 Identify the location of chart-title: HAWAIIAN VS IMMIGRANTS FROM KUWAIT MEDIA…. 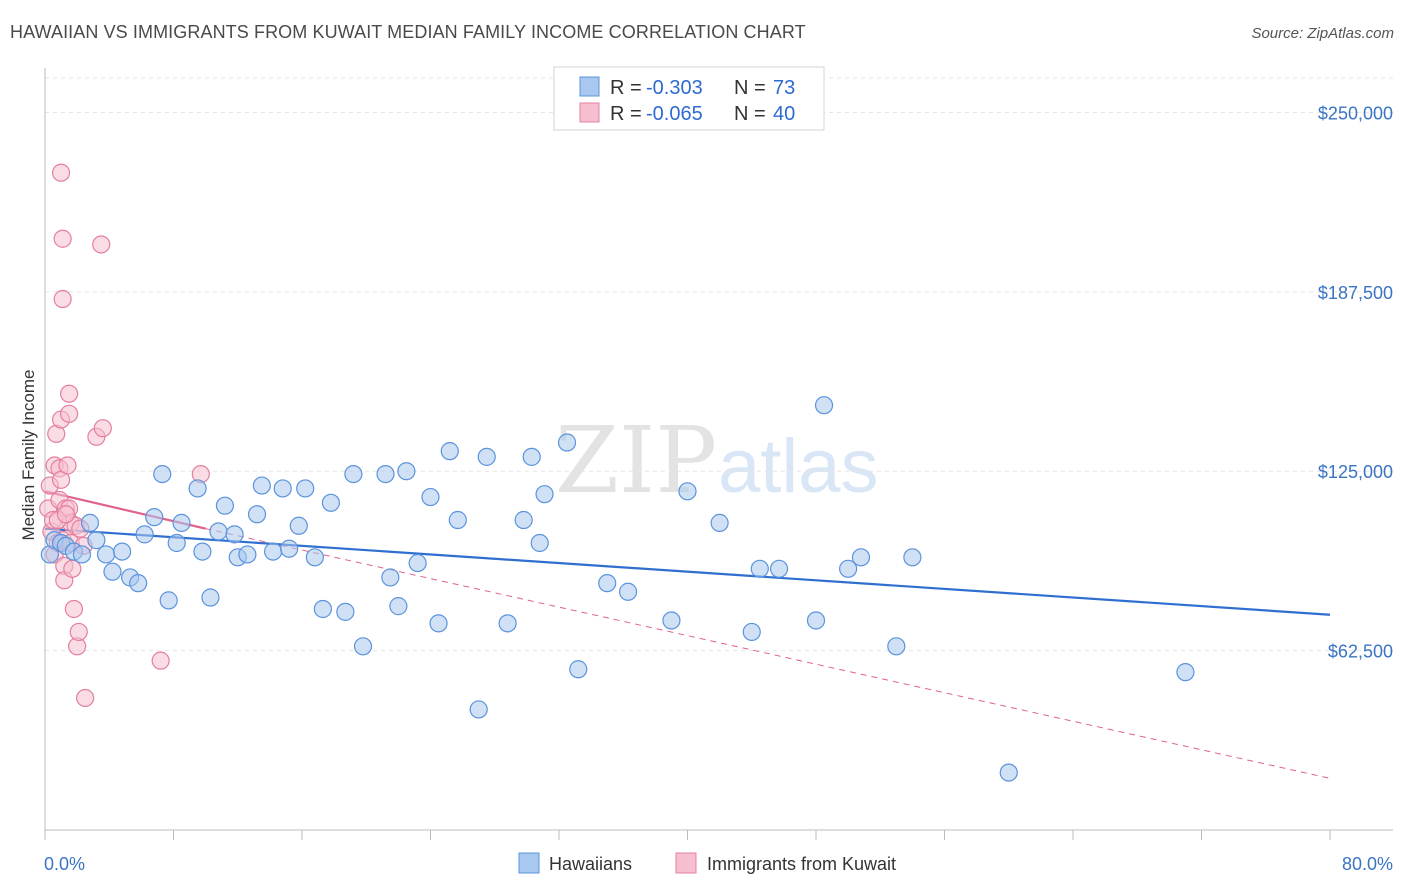
(408, 32).